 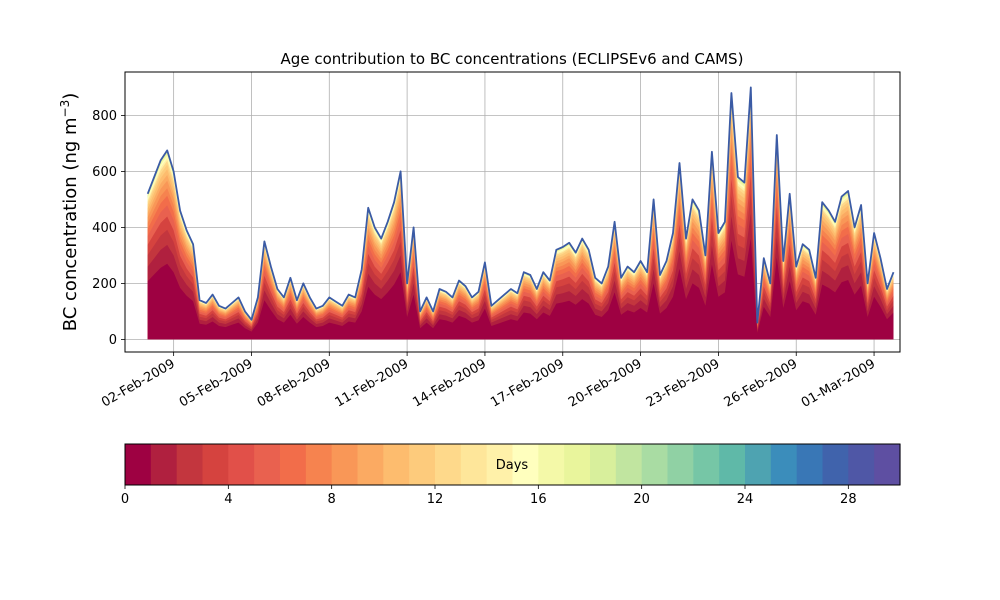 What do you see at coordinates (70, 224) in the screenshot?
I see `y-axis-label-main: BC concentration (ng m` at bounding box center [70, 224].